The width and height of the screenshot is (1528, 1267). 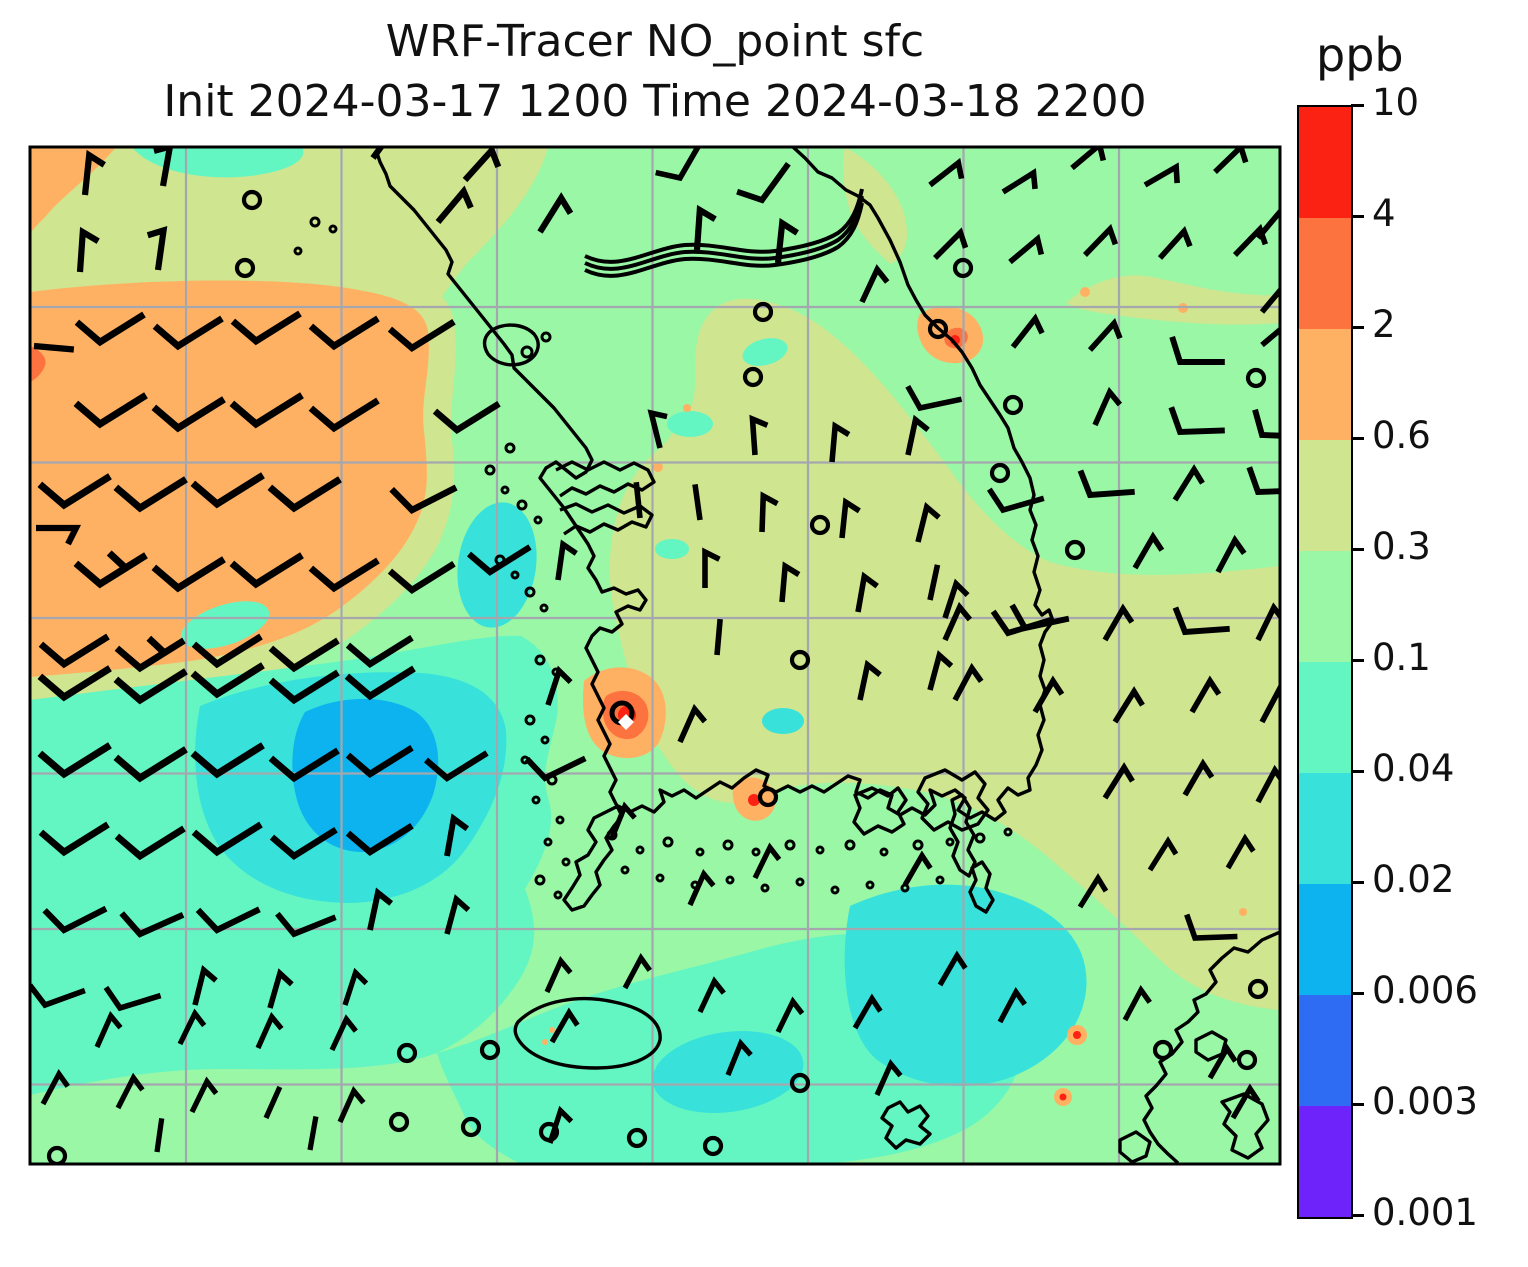 I want to click on hotspot-spot, so click(x=552, y=1030).